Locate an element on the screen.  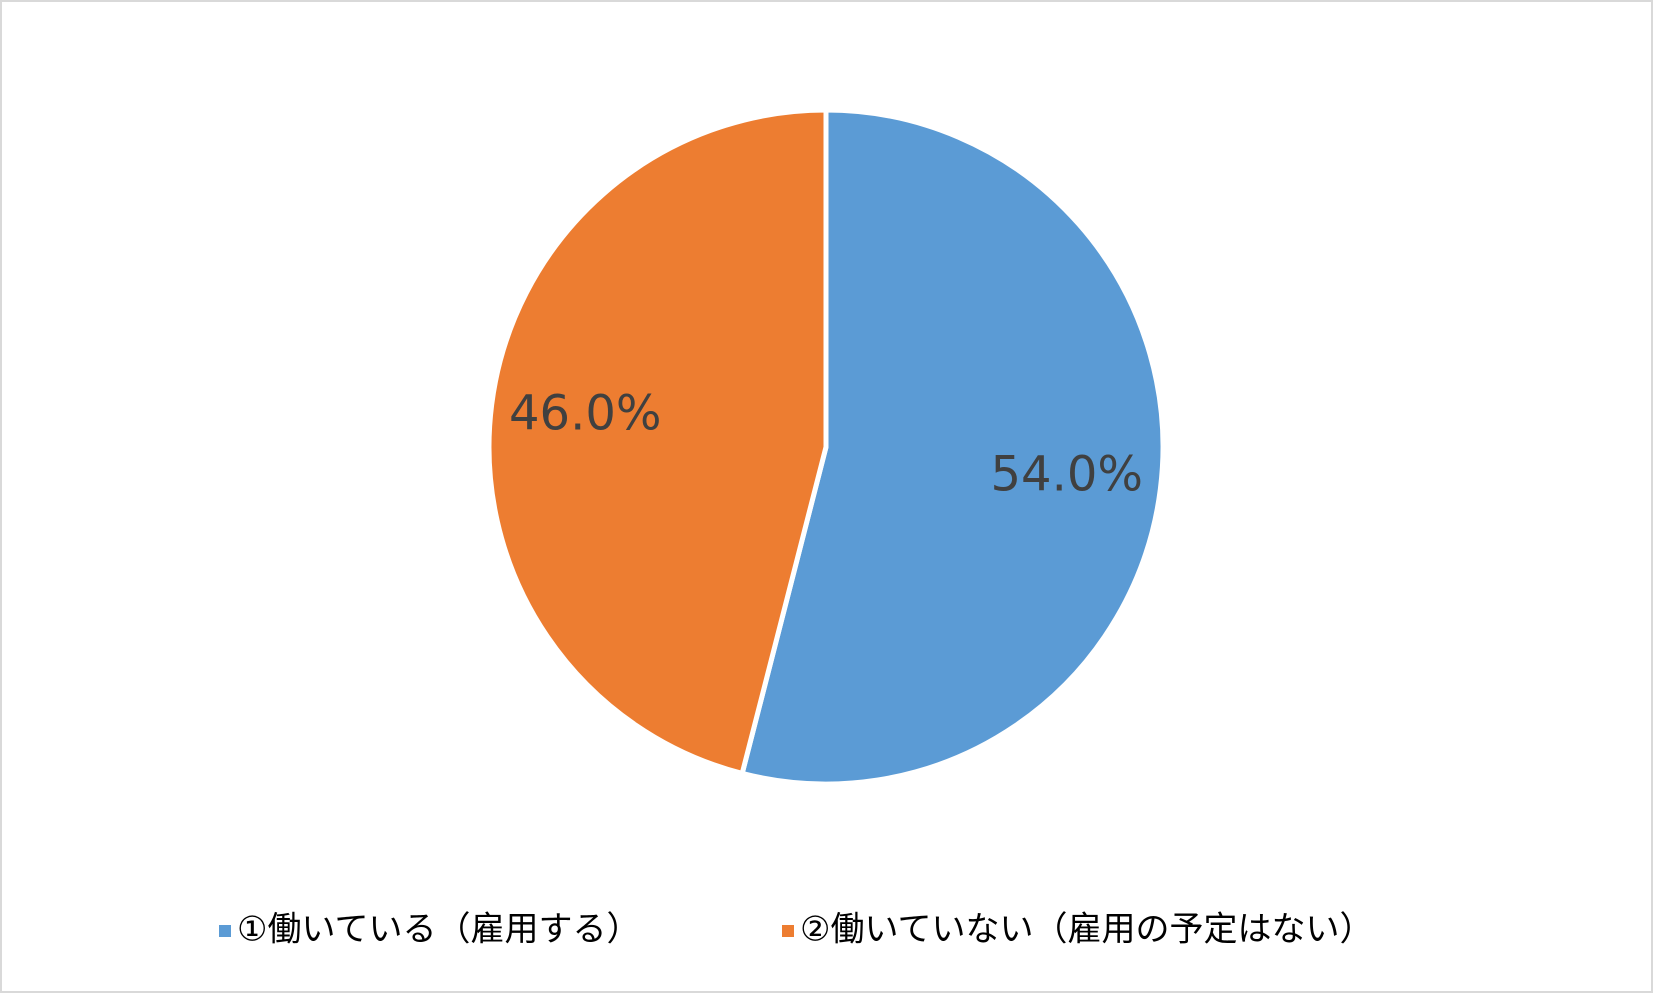
data-labels: 54.0% 46.0% is located at coordinates (826, 444).